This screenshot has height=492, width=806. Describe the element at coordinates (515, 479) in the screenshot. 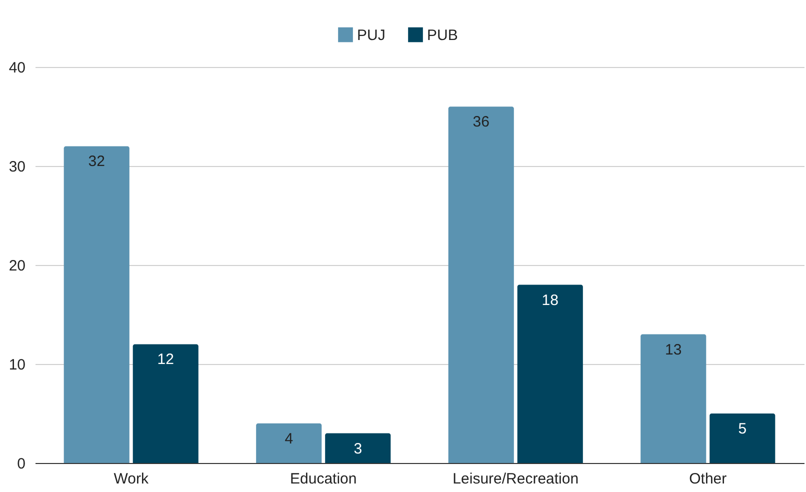

I see `x-tick-label: Leisure/Recreation` at that location.